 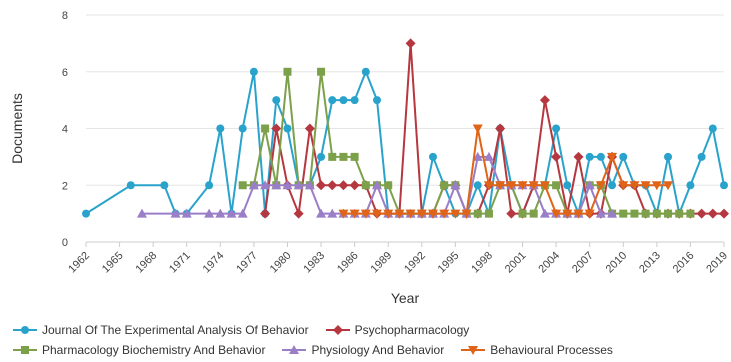 I want to click on legend-label: Physiology And Behavior, so click(x=378, y=350).